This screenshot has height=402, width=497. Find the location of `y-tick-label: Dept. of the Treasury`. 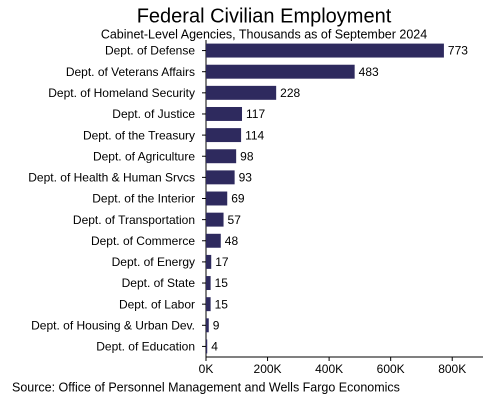

y-tick-label: Dept. of the Treasury is located at coordinates (139, 135).